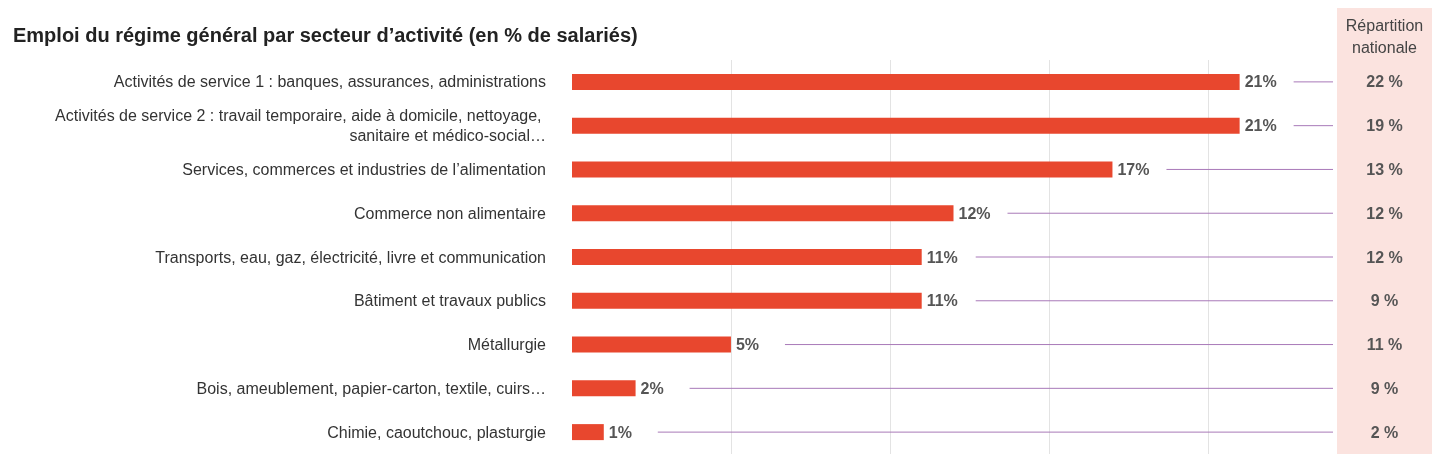  What do you see at coordinates (350, 257) in the screenshot?
I see `y-tick-label: Transports, eau, gaz, électricité, livre et communication` at bounding box center [350, 257].